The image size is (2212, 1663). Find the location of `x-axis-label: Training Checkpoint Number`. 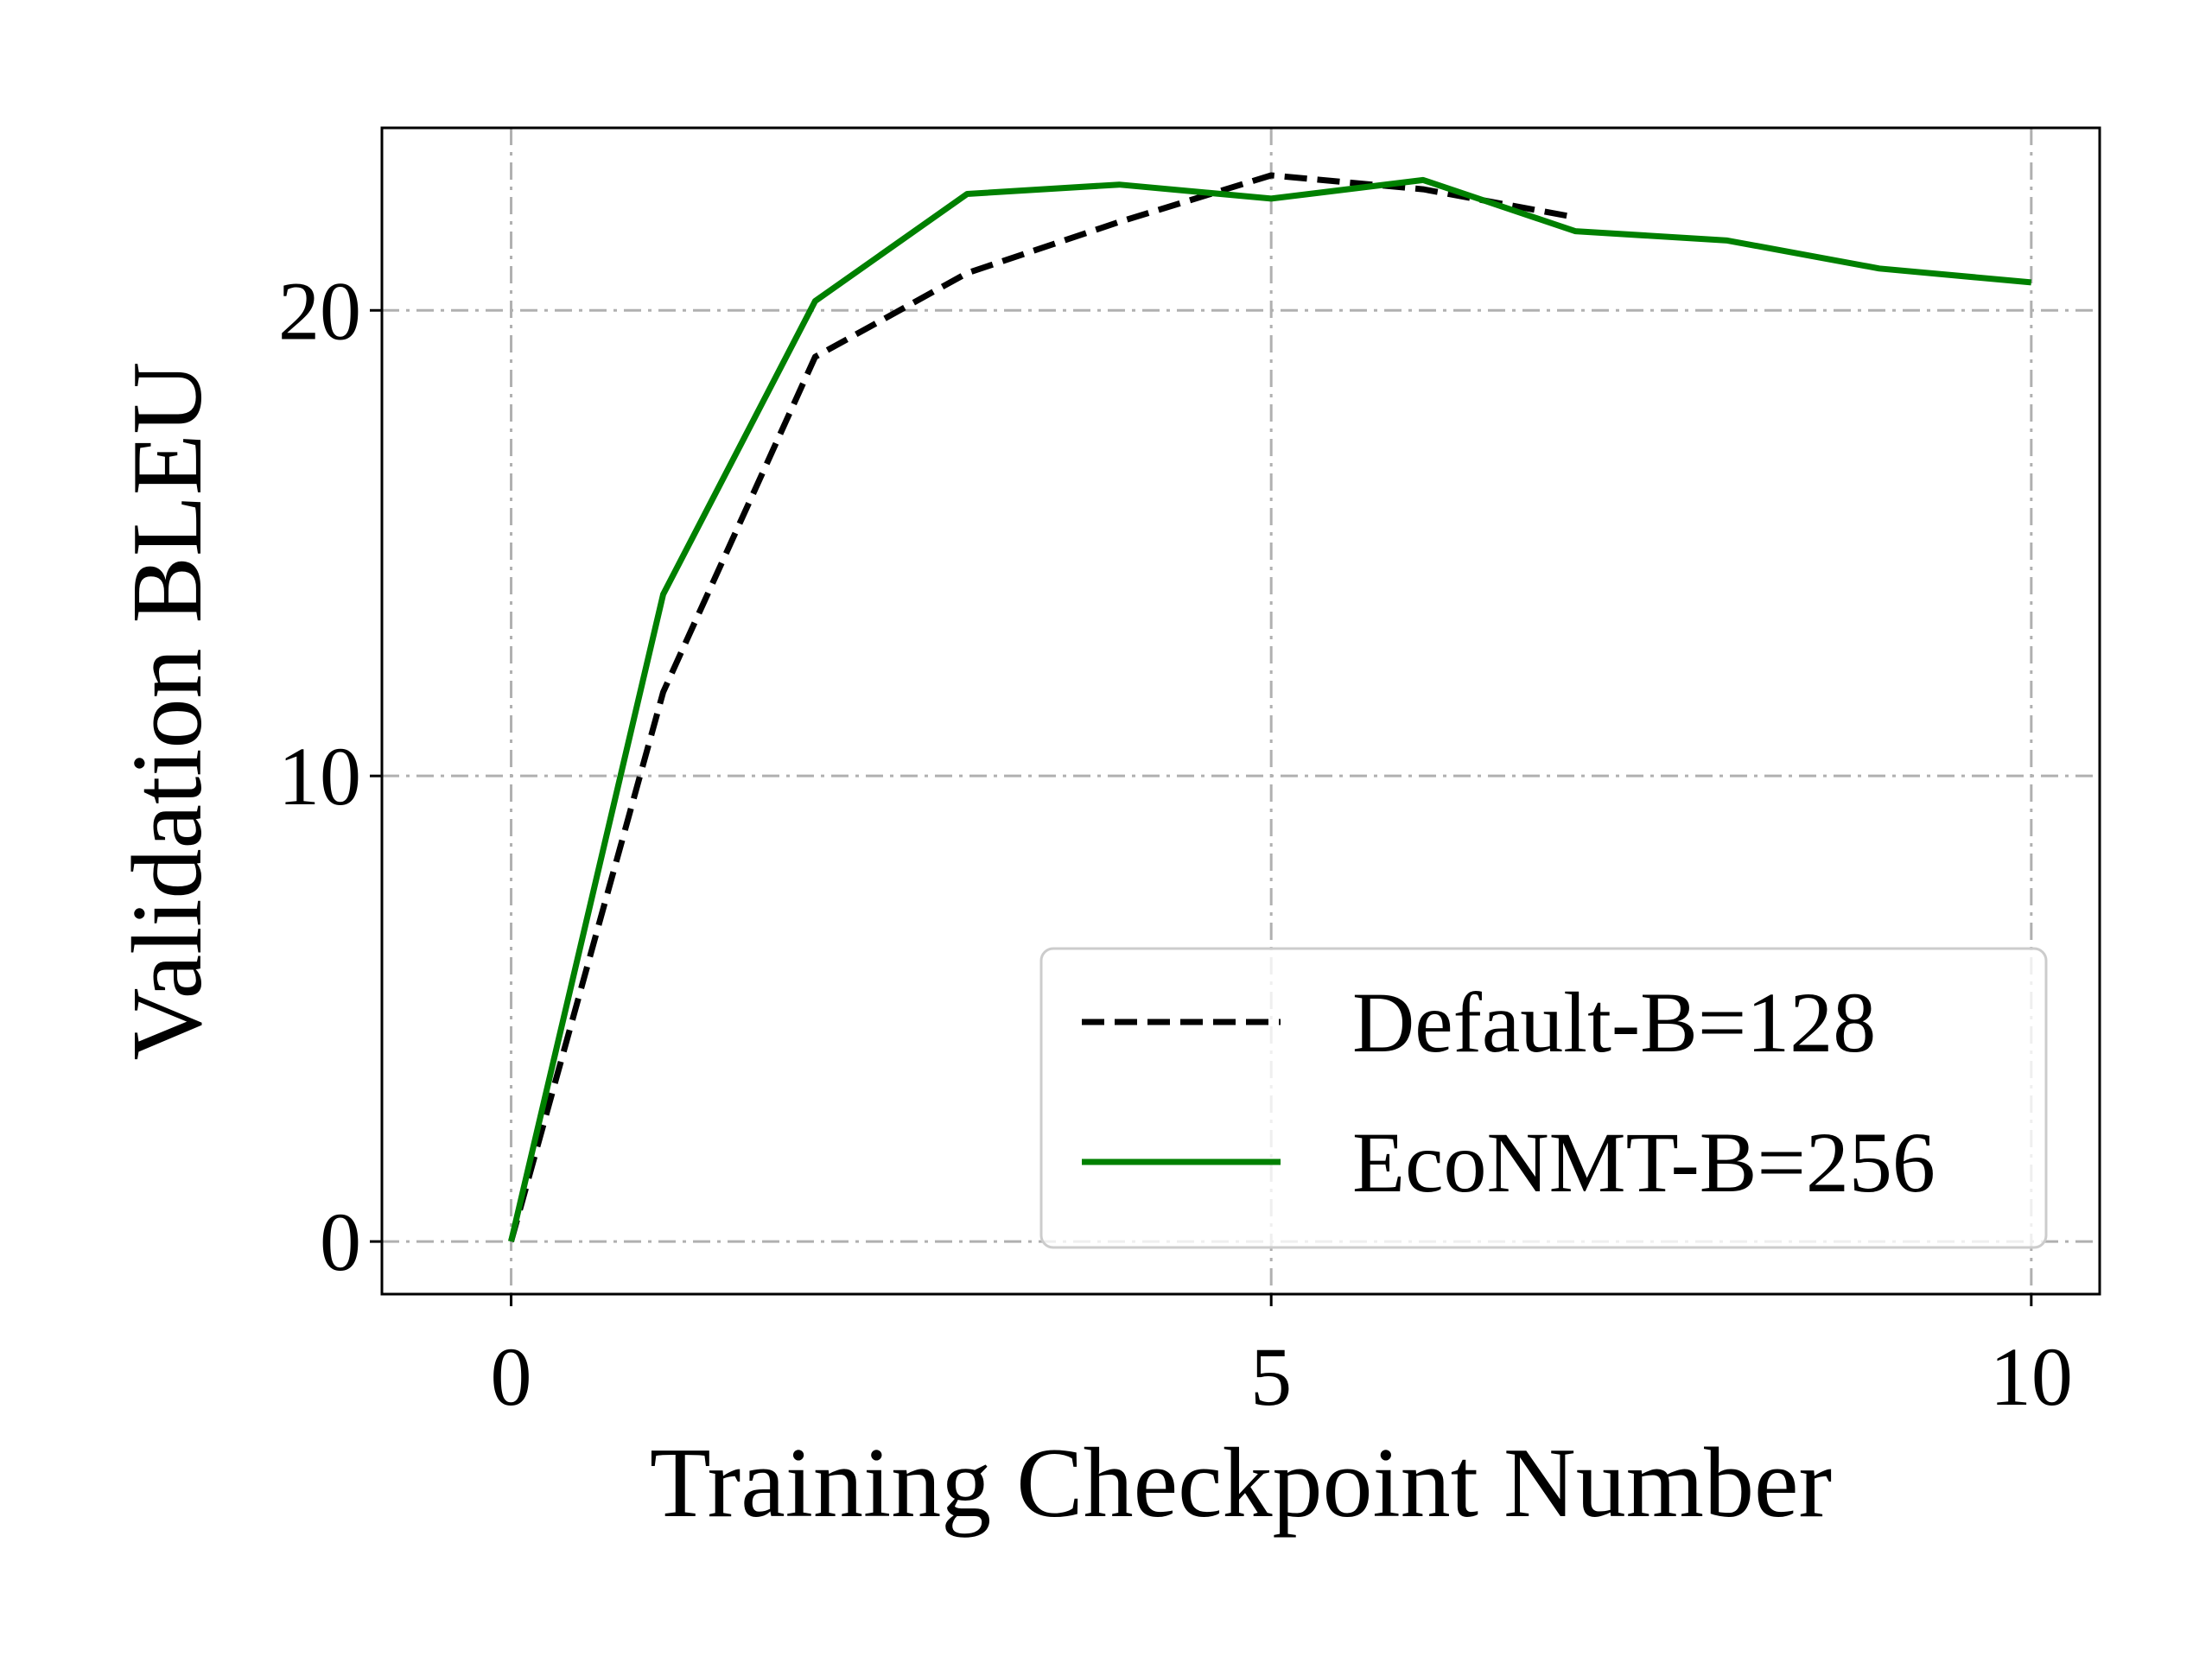

x-axis-label: Training Checkpoint Number is located at coordinates (1241, 1483).